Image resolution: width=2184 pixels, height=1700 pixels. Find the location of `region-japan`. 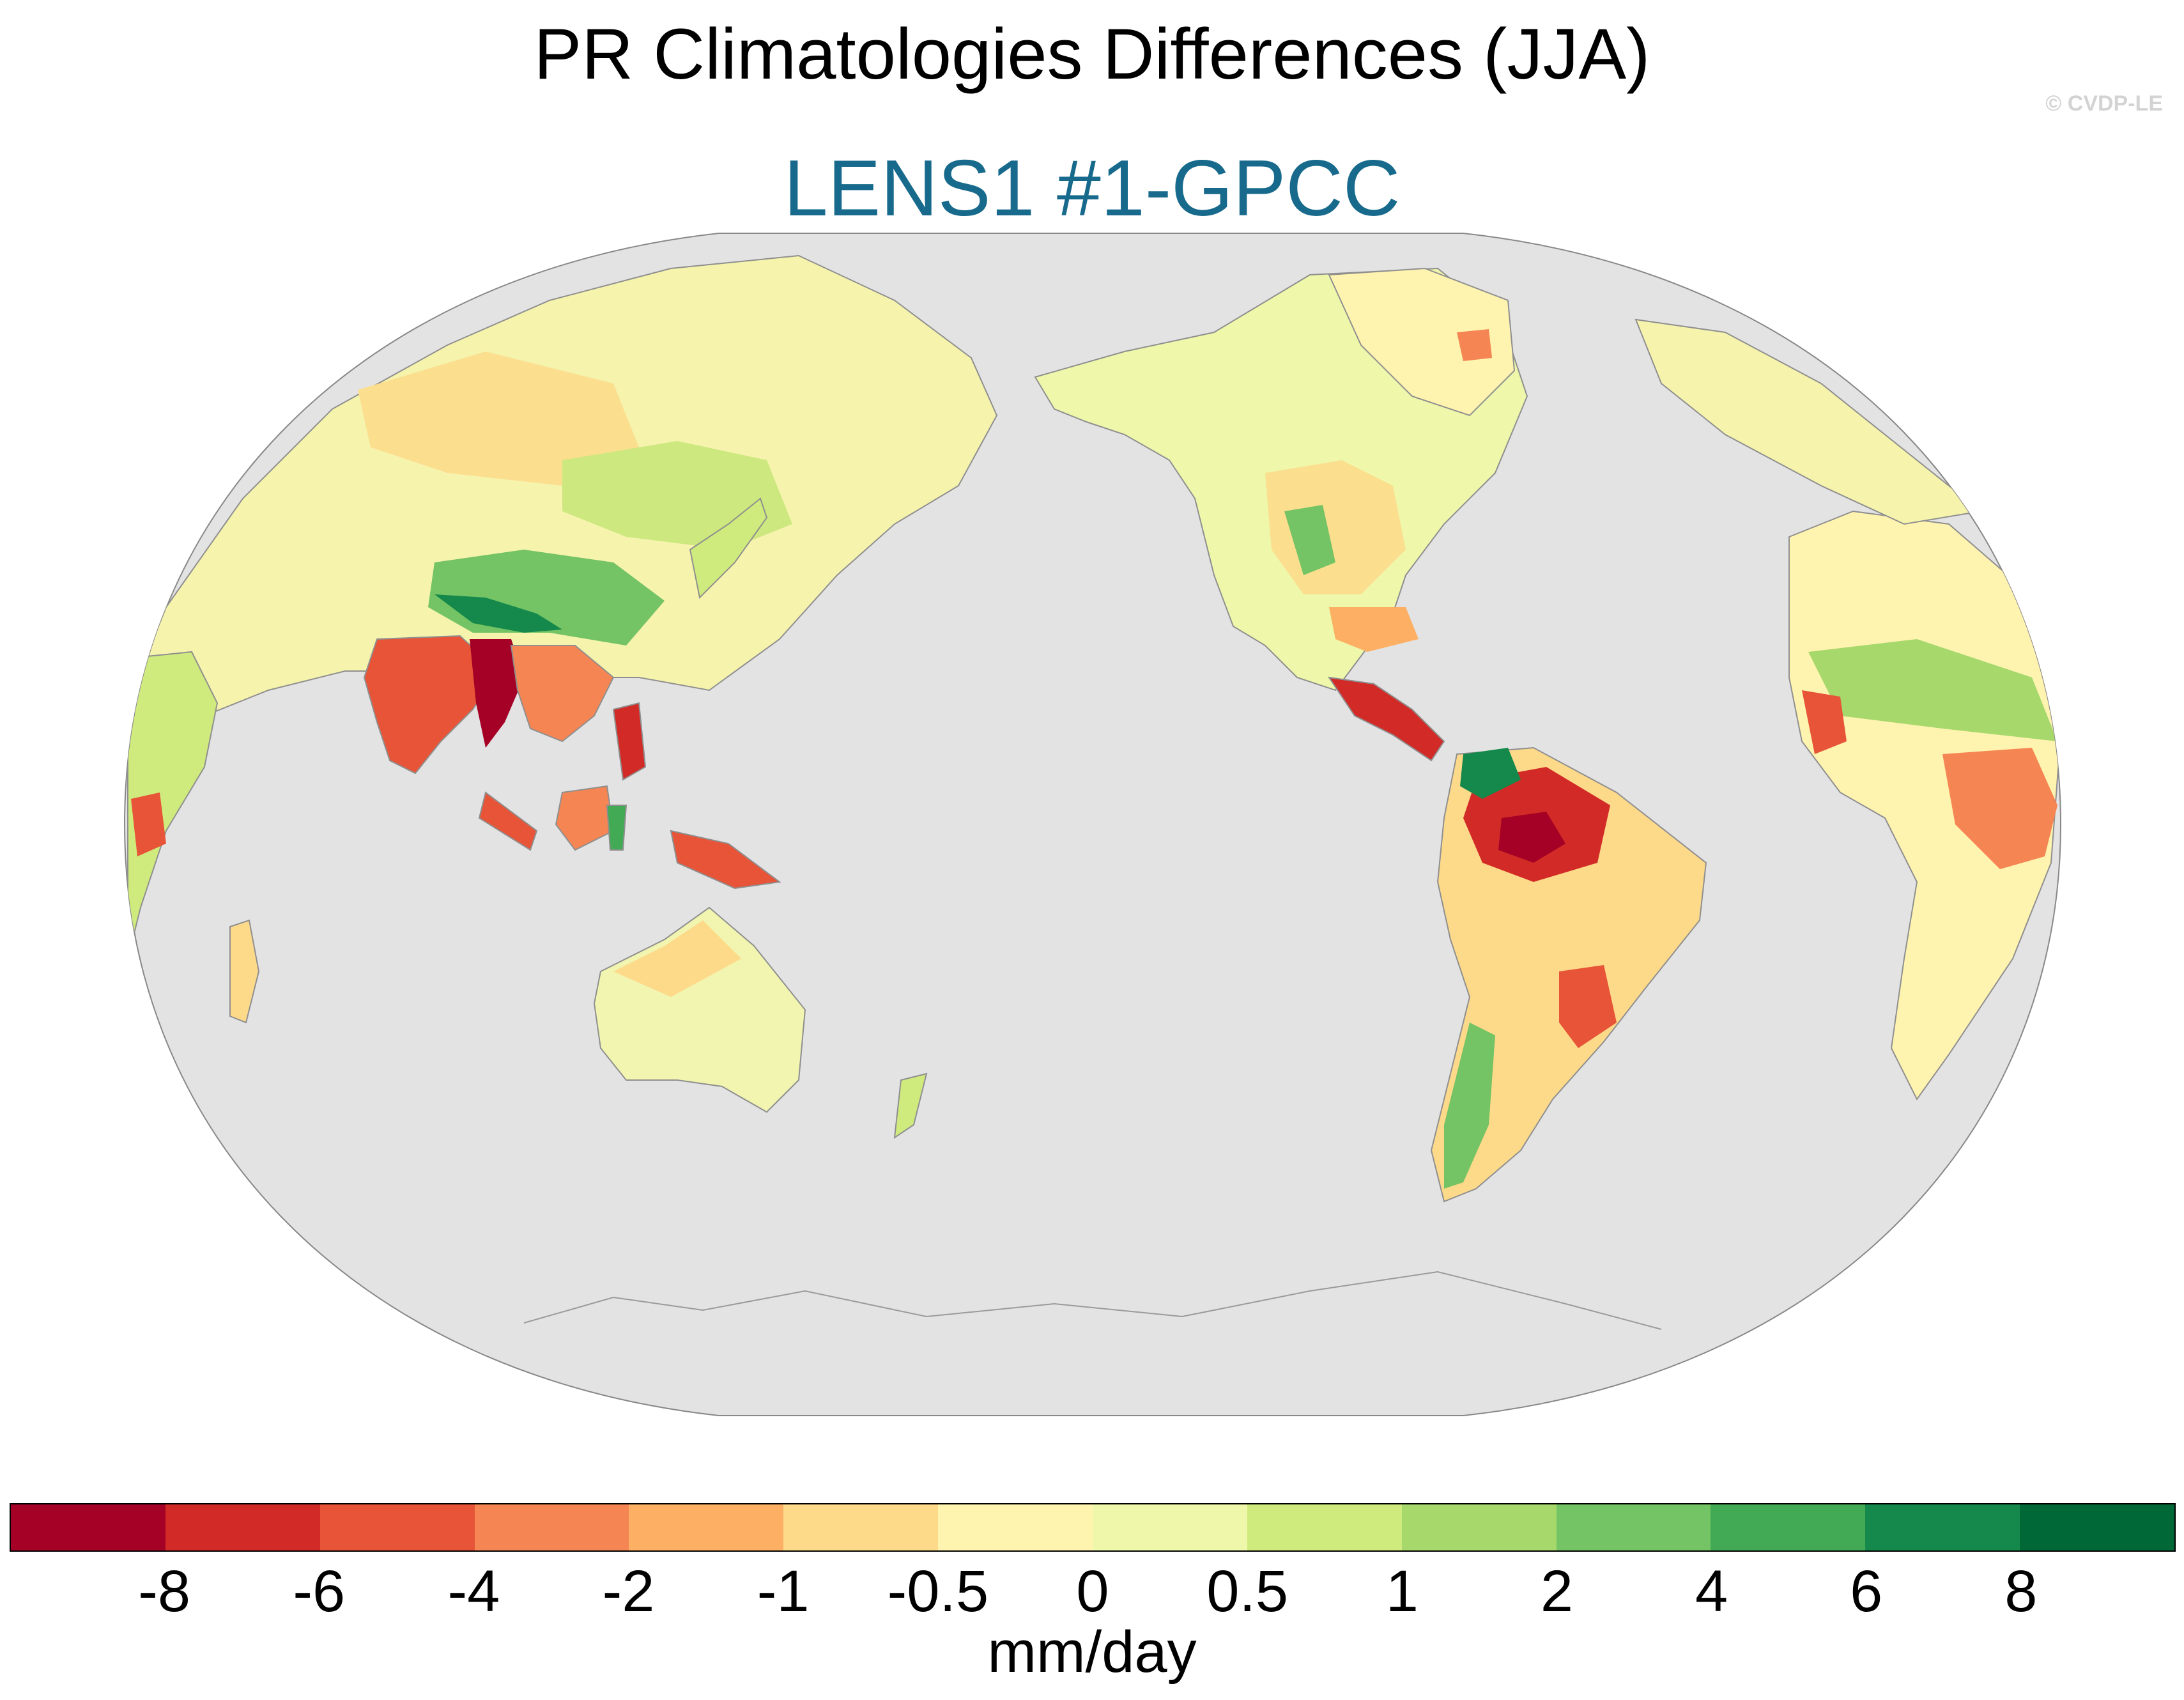

region-japan is located at coordinates (728, 548).